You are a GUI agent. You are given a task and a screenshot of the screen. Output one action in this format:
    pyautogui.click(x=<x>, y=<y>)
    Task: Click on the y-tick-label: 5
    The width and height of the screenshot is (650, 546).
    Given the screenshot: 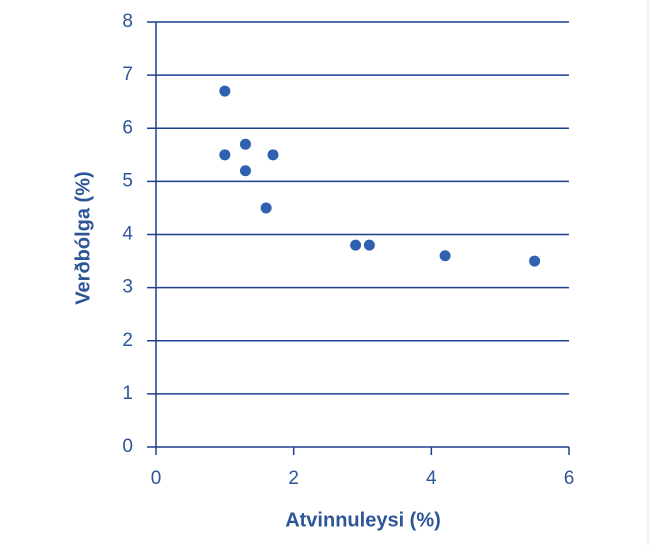 What is the action you would take?
    pyautogui.click(x=127, y=180)
    